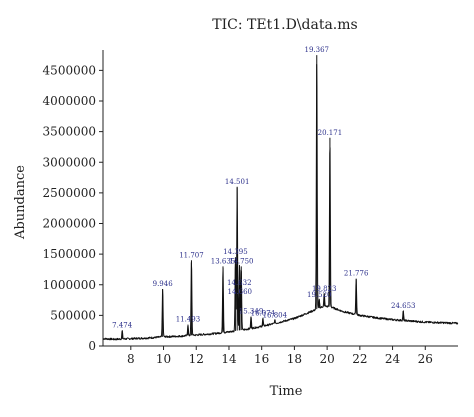 This screenshot has height=417, width=474. I want to click on y-tick-label: 1000000, so click(69, 285).